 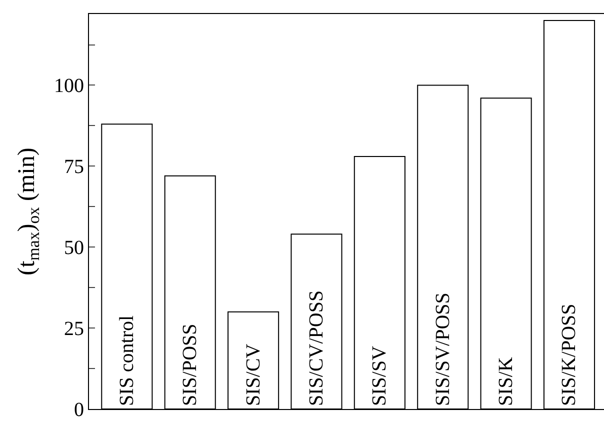 I want to click on x-tick-label: SIS/K/POSS, so click(x=569, y=355).